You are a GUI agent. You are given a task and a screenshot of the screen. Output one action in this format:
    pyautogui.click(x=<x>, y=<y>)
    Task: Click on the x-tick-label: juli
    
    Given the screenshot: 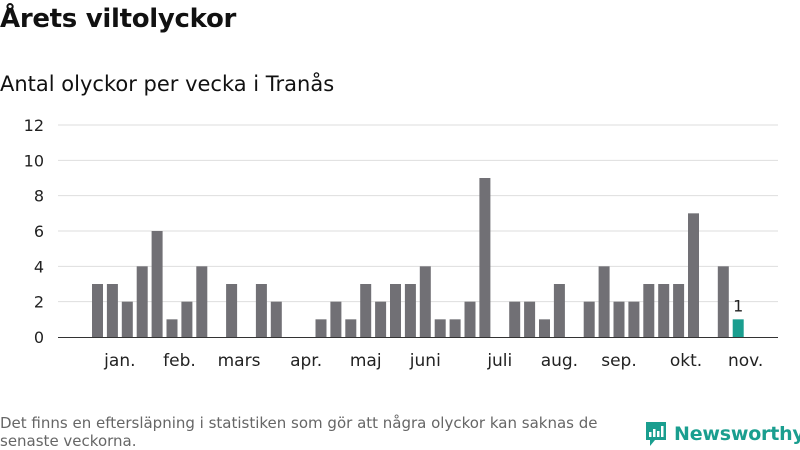 What is the action you would take?
    pyautogui.click(x=499, y=361)
    